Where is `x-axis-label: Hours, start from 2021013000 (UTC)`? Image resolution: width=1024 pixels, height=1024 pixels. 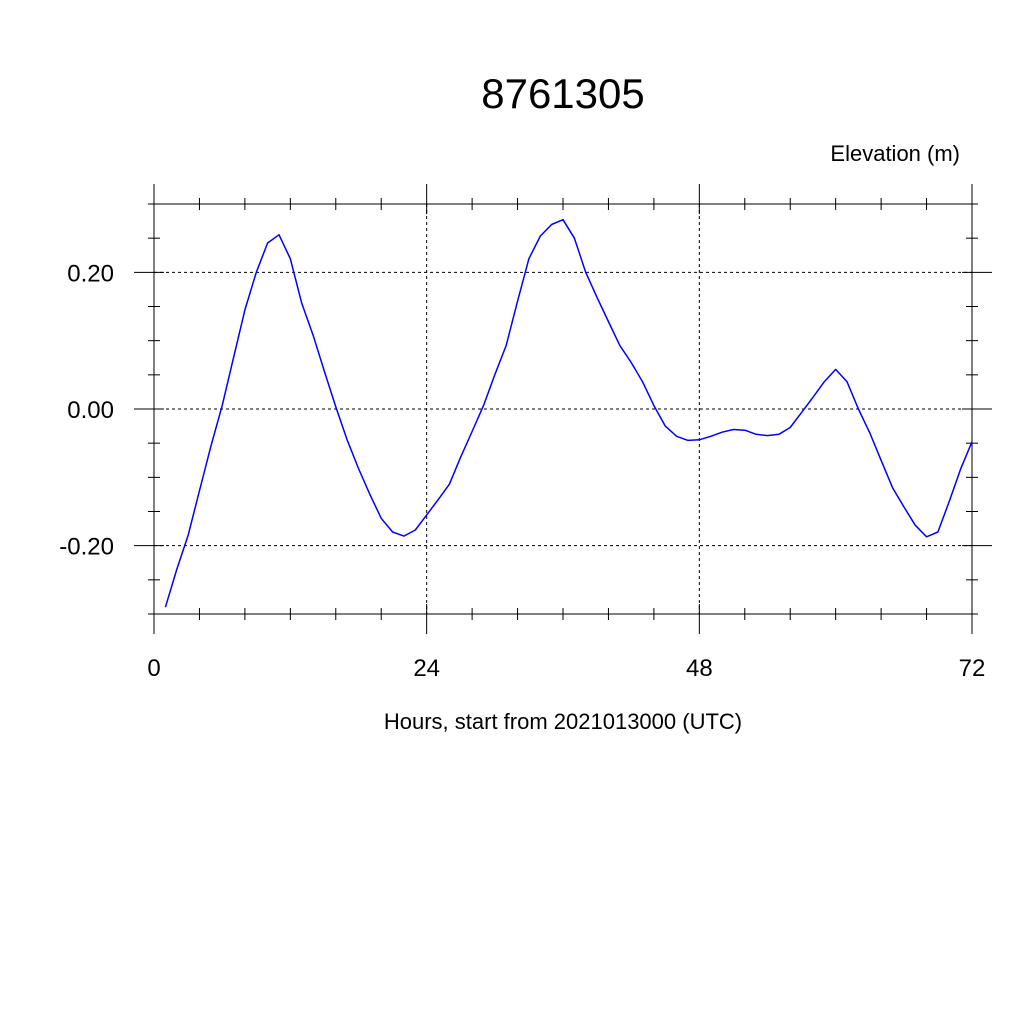 x-axis-label: Hours, start from 2021013000 (UTC) is located at coordinates (563, 721).